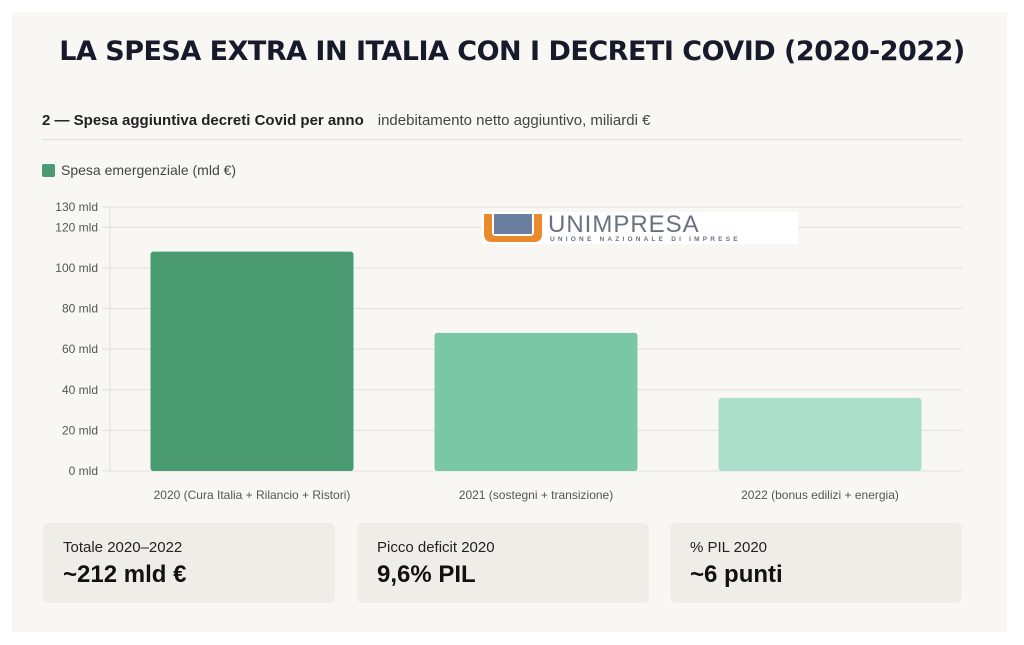 Image resolution: width=1024 pixels, height=645 pixels. Describe the element at coordinates (736, 574) in the screenshot. I see `stat-value: ~6 punti` at that location.